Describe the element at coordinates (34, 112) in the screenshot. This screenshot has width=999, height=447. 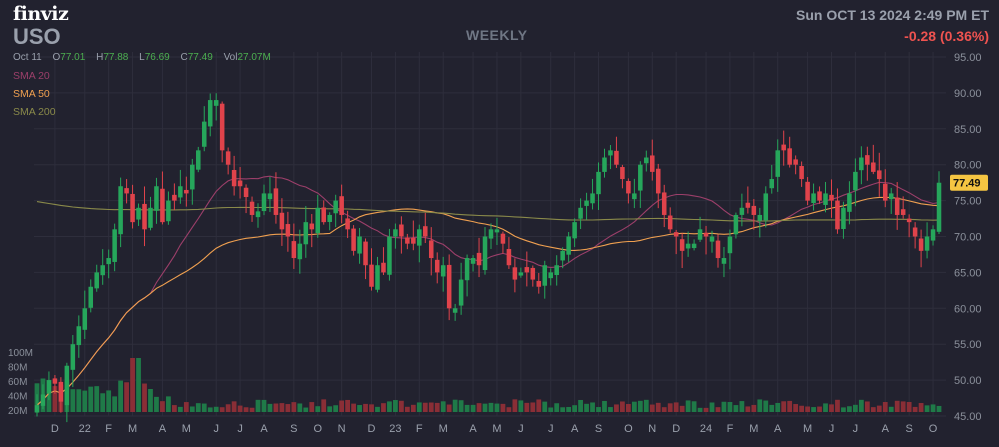
I see `legend-sma200: SMA 200` at that location.